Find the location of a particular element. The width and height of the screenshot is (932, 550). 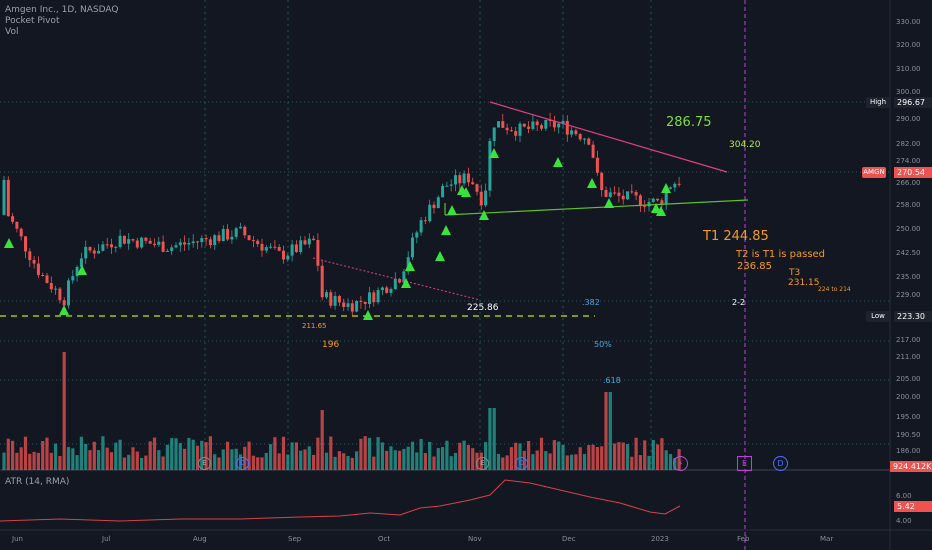

pocket-pivot-label: Pocket Pivot is located at coordinates (32, 21).